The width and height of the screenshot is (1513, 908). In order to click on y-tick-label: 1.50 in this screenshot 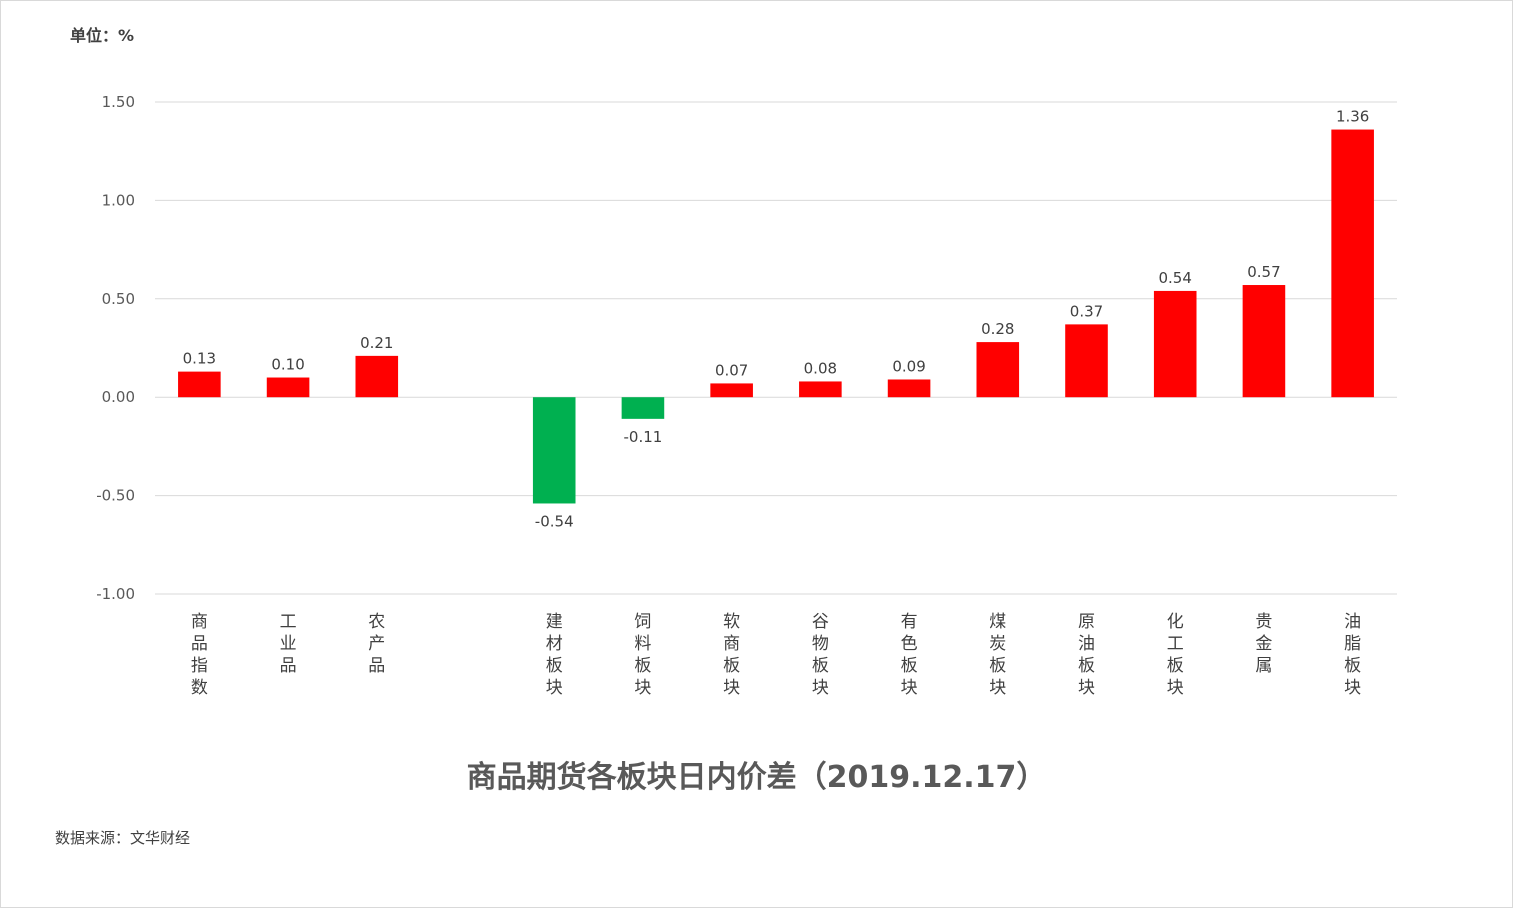, I will do `click(118, 102)`.